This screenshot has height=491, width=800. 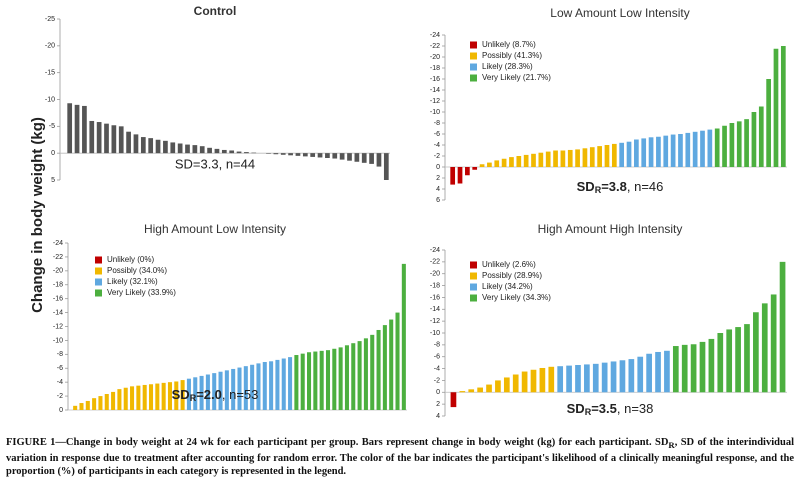 I want to click on y-tick-label: -18, so click(x=435, y=285).